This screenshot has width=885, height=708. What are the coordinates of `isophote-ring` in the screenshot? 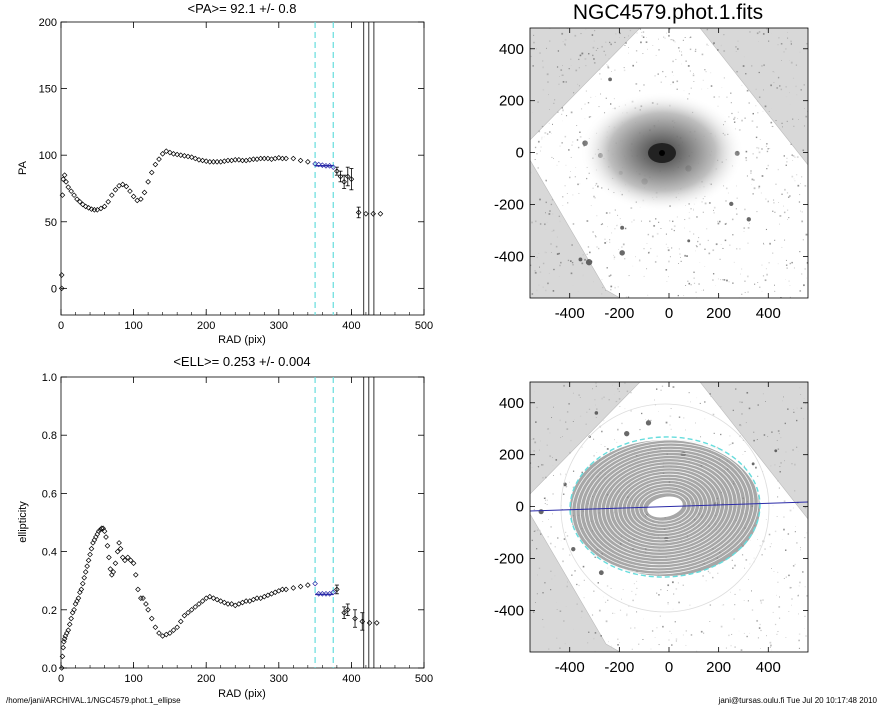 It's located at (665, 507).